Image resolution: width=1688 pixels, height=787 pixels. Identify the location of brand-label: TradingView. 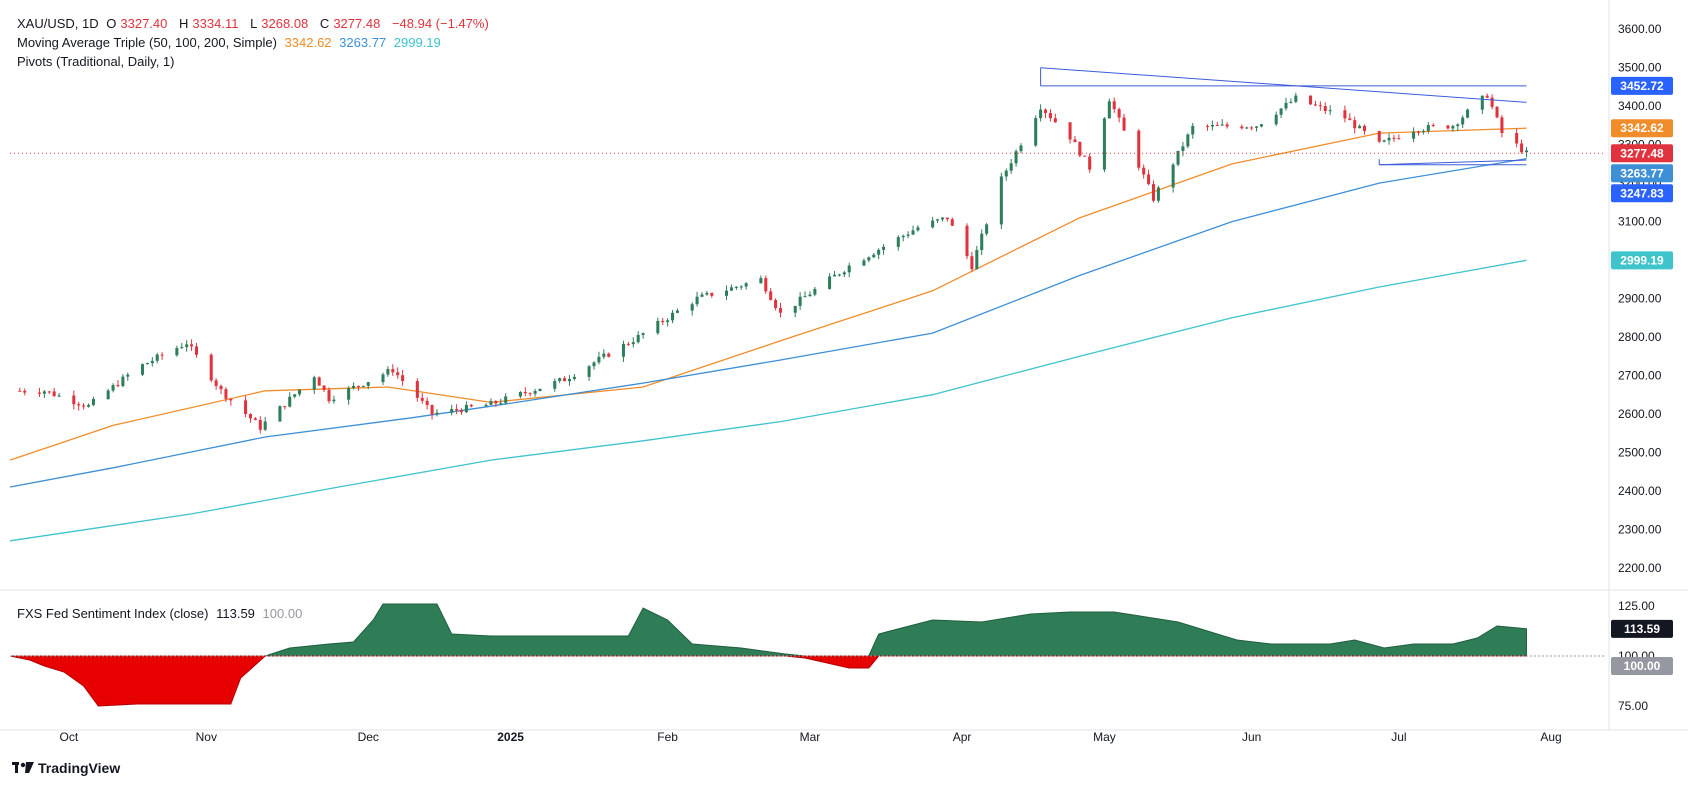
(79, 768).